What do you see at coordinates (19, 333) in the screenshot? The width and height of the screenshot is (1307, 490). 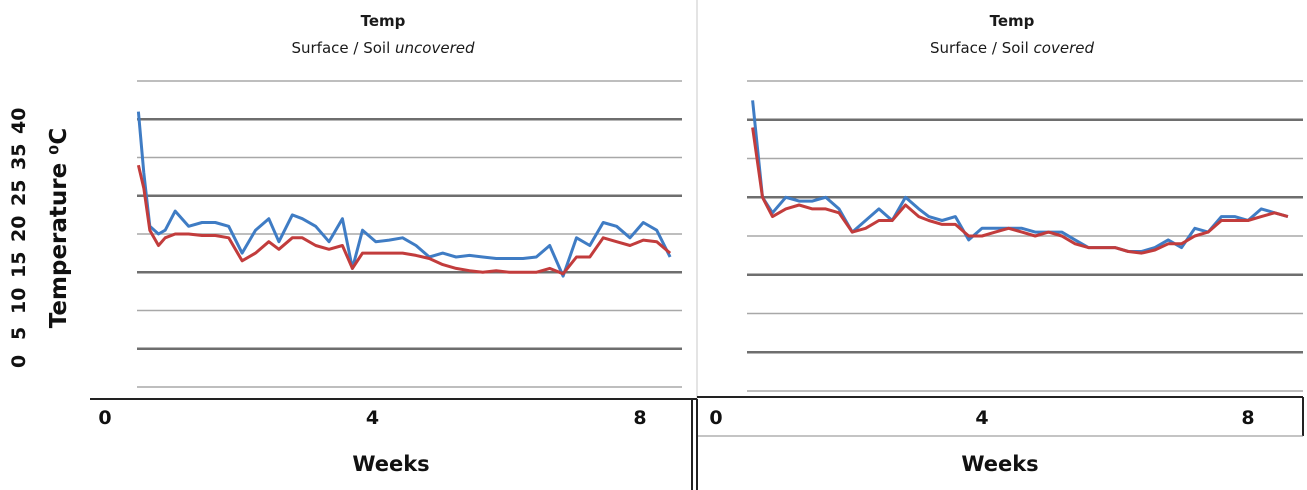 I see `y-tick-label: 5` at bounding box center [19, 333].